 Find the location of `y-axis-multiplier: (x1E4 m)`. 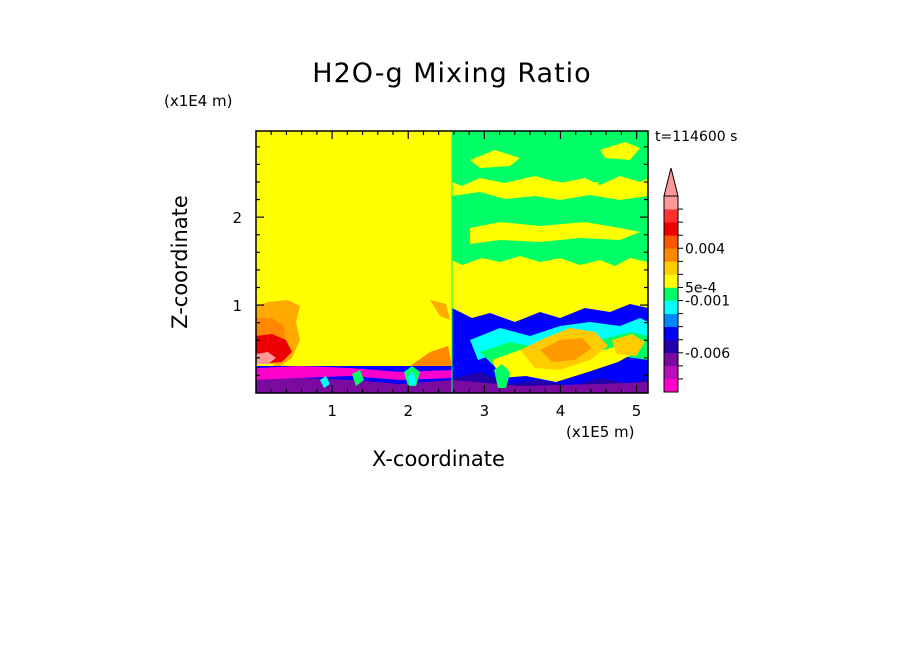

y-axis-multiplier: (x1E4 m) is located at coordinates (198, 101).